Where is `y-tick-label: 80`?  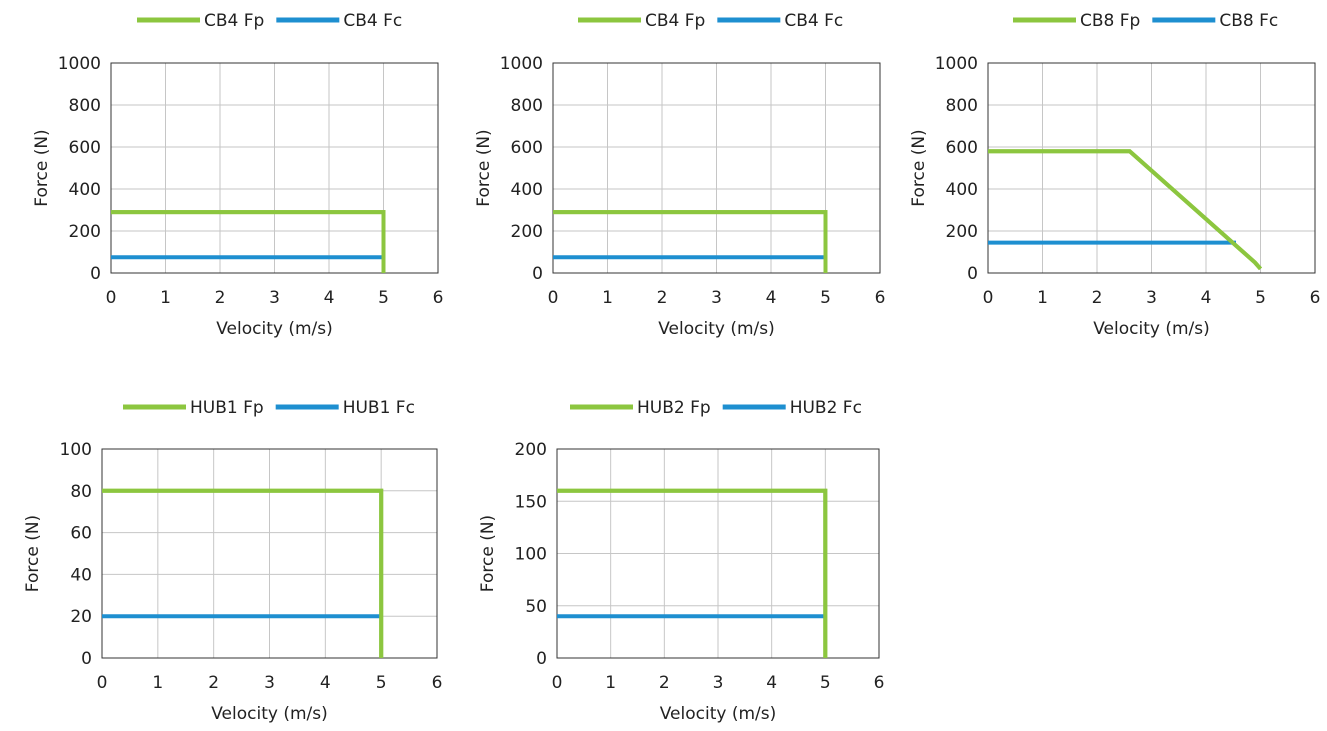 y-tick-label: 80 is located at coordinates (81, 492).